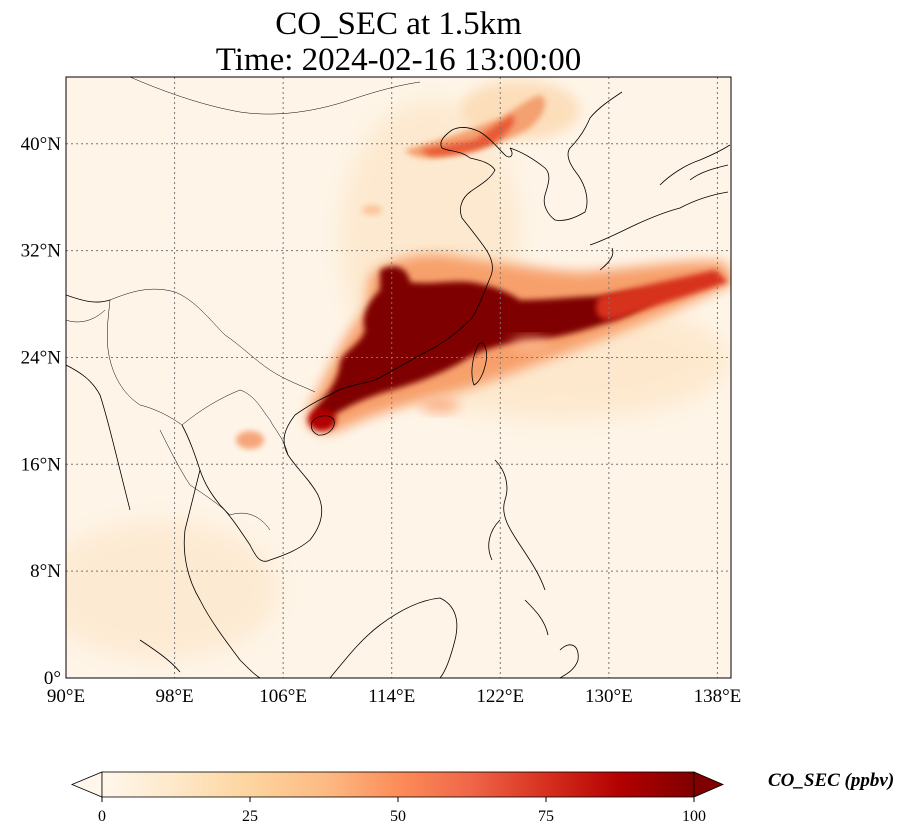 This screenshot has height=836, width=916. I want to click on border-china-south, so click(212, 340).